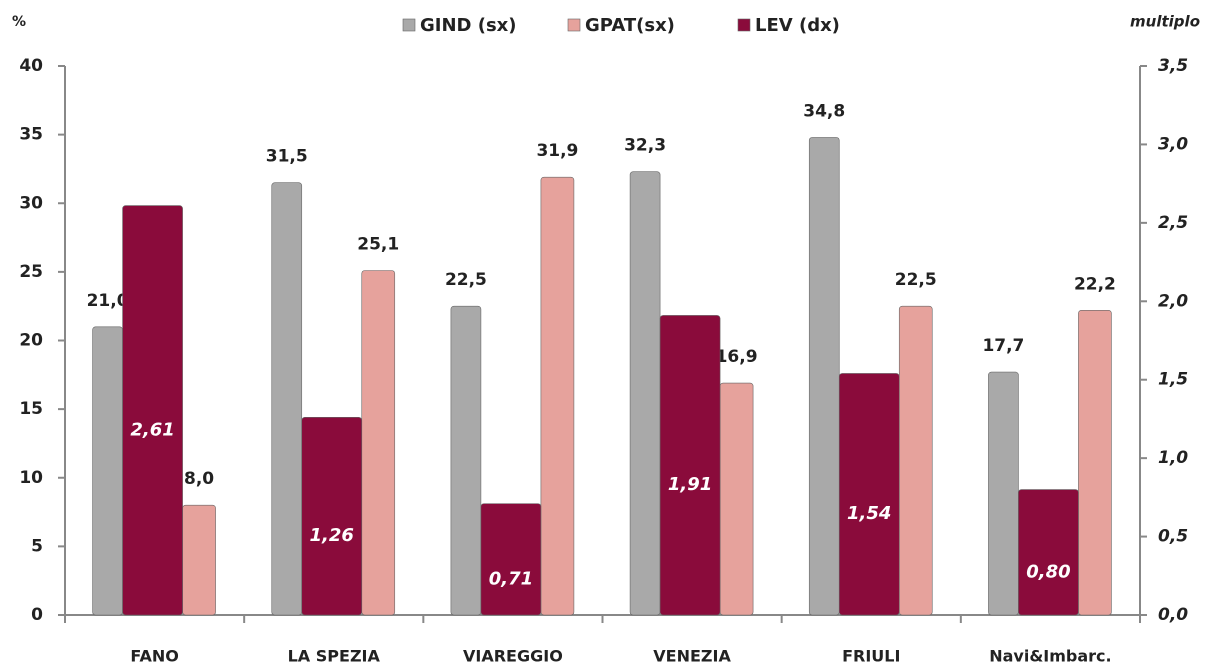 This screenshot has height=669, width=1206. What do you see at coordinates (797, 25) in the screenshot?
I see `legend-label: LEV (dx)` at bounding box center [797, 25].